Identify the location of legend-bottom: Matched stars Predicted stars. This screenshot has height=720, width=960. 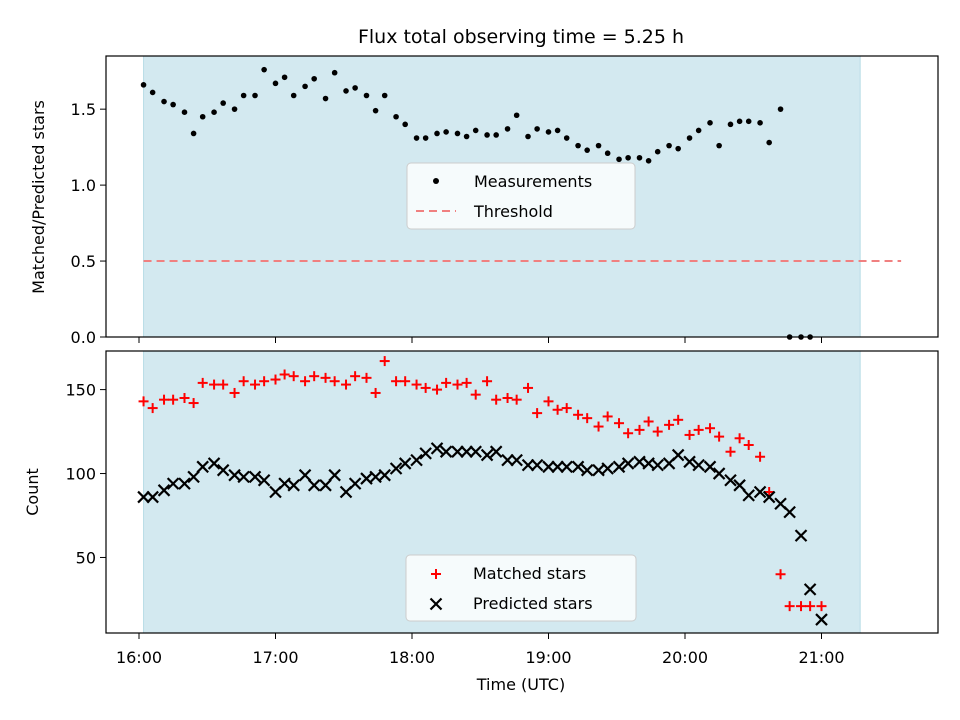
(521, 588).